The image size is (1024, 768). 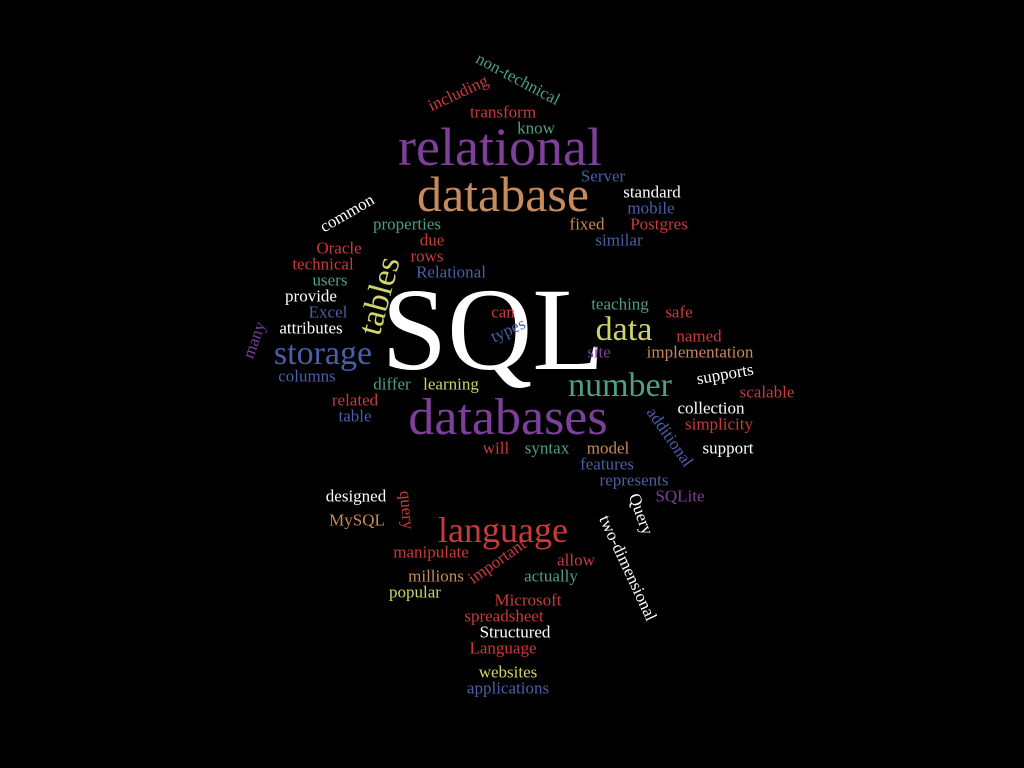 I want to click on word-websites: websites, so click(x=508, y=672).